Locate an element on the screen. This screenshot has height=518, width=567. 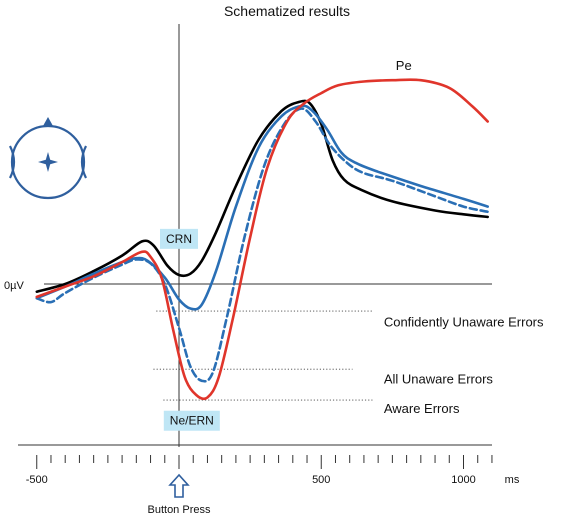
nose-icon is located at coordinates (48, 121).